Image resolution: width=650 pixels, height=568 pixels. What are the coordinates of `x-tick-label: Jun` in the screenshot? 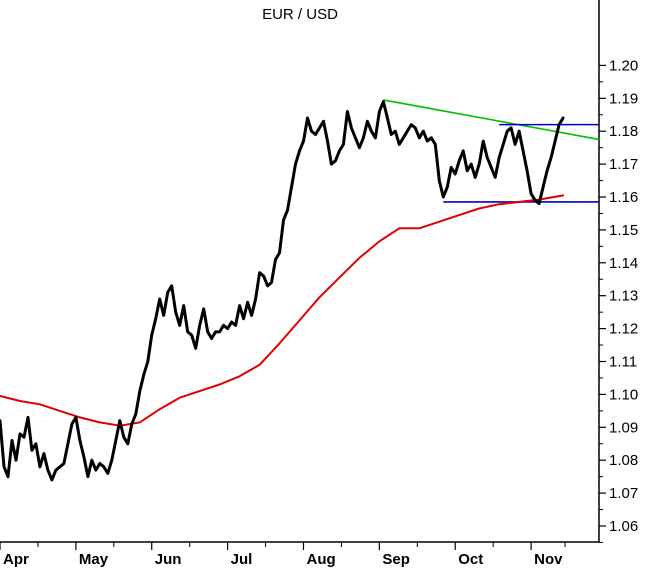 It's located at (168, 559).